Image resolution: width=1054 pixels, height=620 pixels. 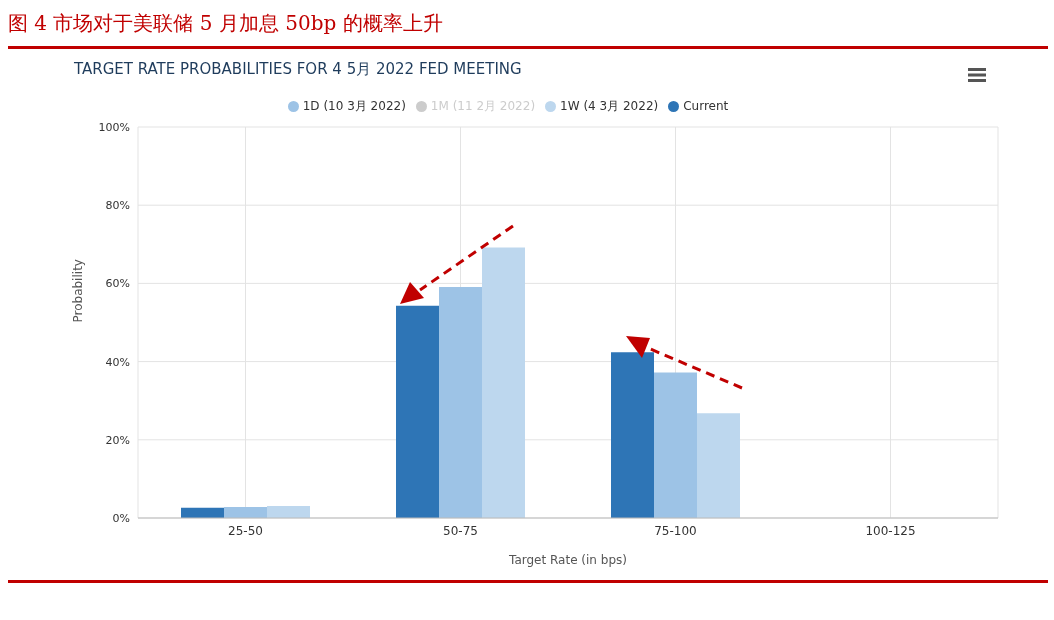 What do you see at coordinates (117, 206) in the screenshot?
I see `y-tick-label: 80%` at bounding box center [117, 206].